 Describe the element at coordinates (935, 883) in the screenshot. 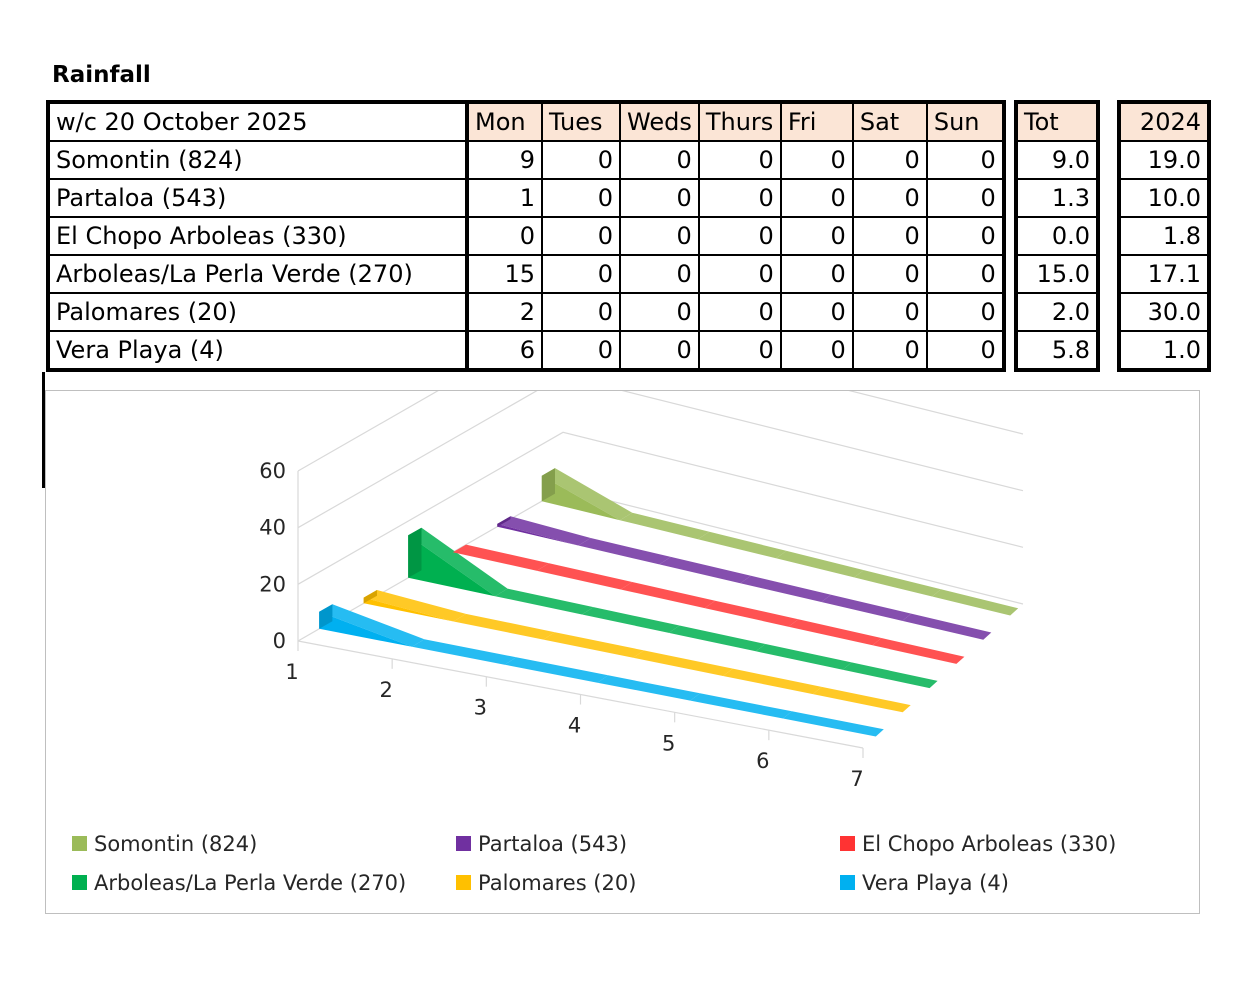

I see `legend-label: Vera Playa (4)` at that location.